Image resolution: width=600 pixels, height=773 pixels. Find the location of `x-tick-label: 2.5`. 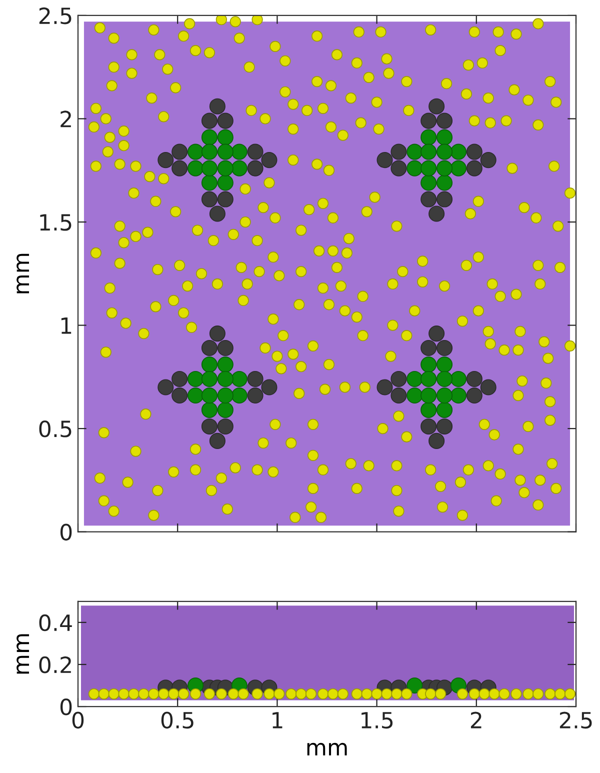

x-tick-label: 2.5 is located at coordinates (576, 720).